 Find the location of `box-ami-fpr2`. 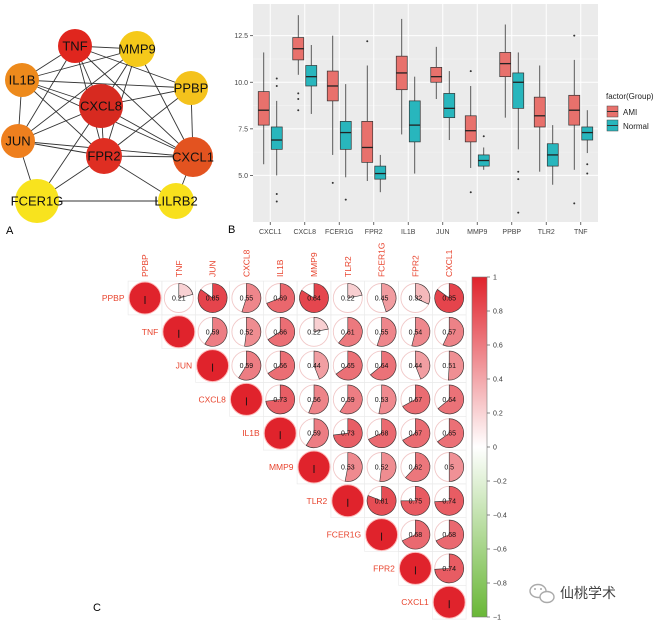

box-ami-fpr2 is located at coordinates (367, 111).